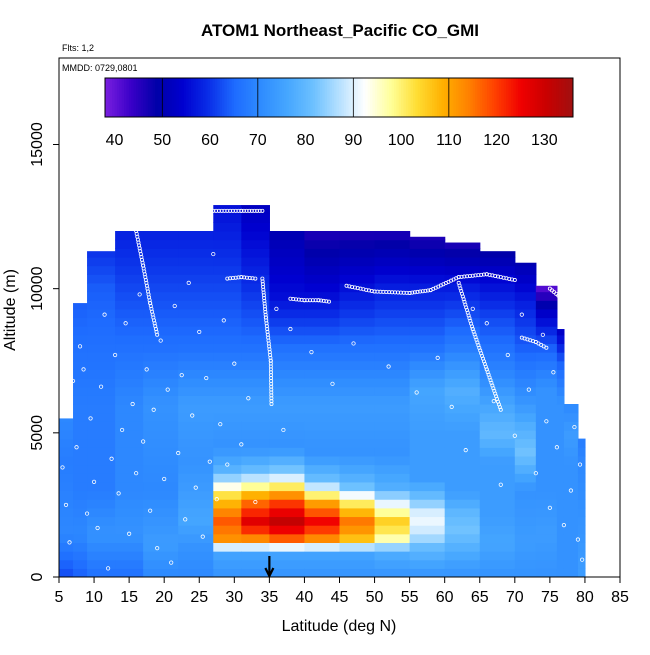 The height and width of the screenshot is (655, 650). Describe the element at coordinates (147, 282) in the screenshot. I see `flight-track-track-h` at that location.